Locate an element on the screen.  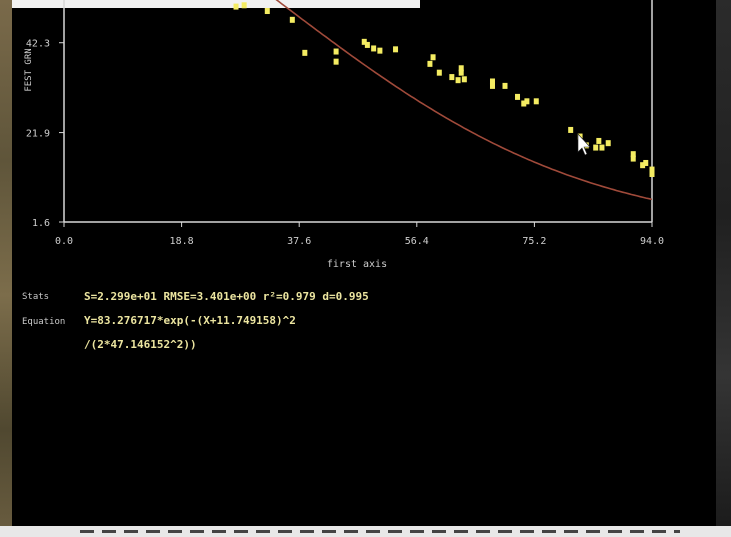
x-tick-label: 94.0 is located at coordinates (652, 241).